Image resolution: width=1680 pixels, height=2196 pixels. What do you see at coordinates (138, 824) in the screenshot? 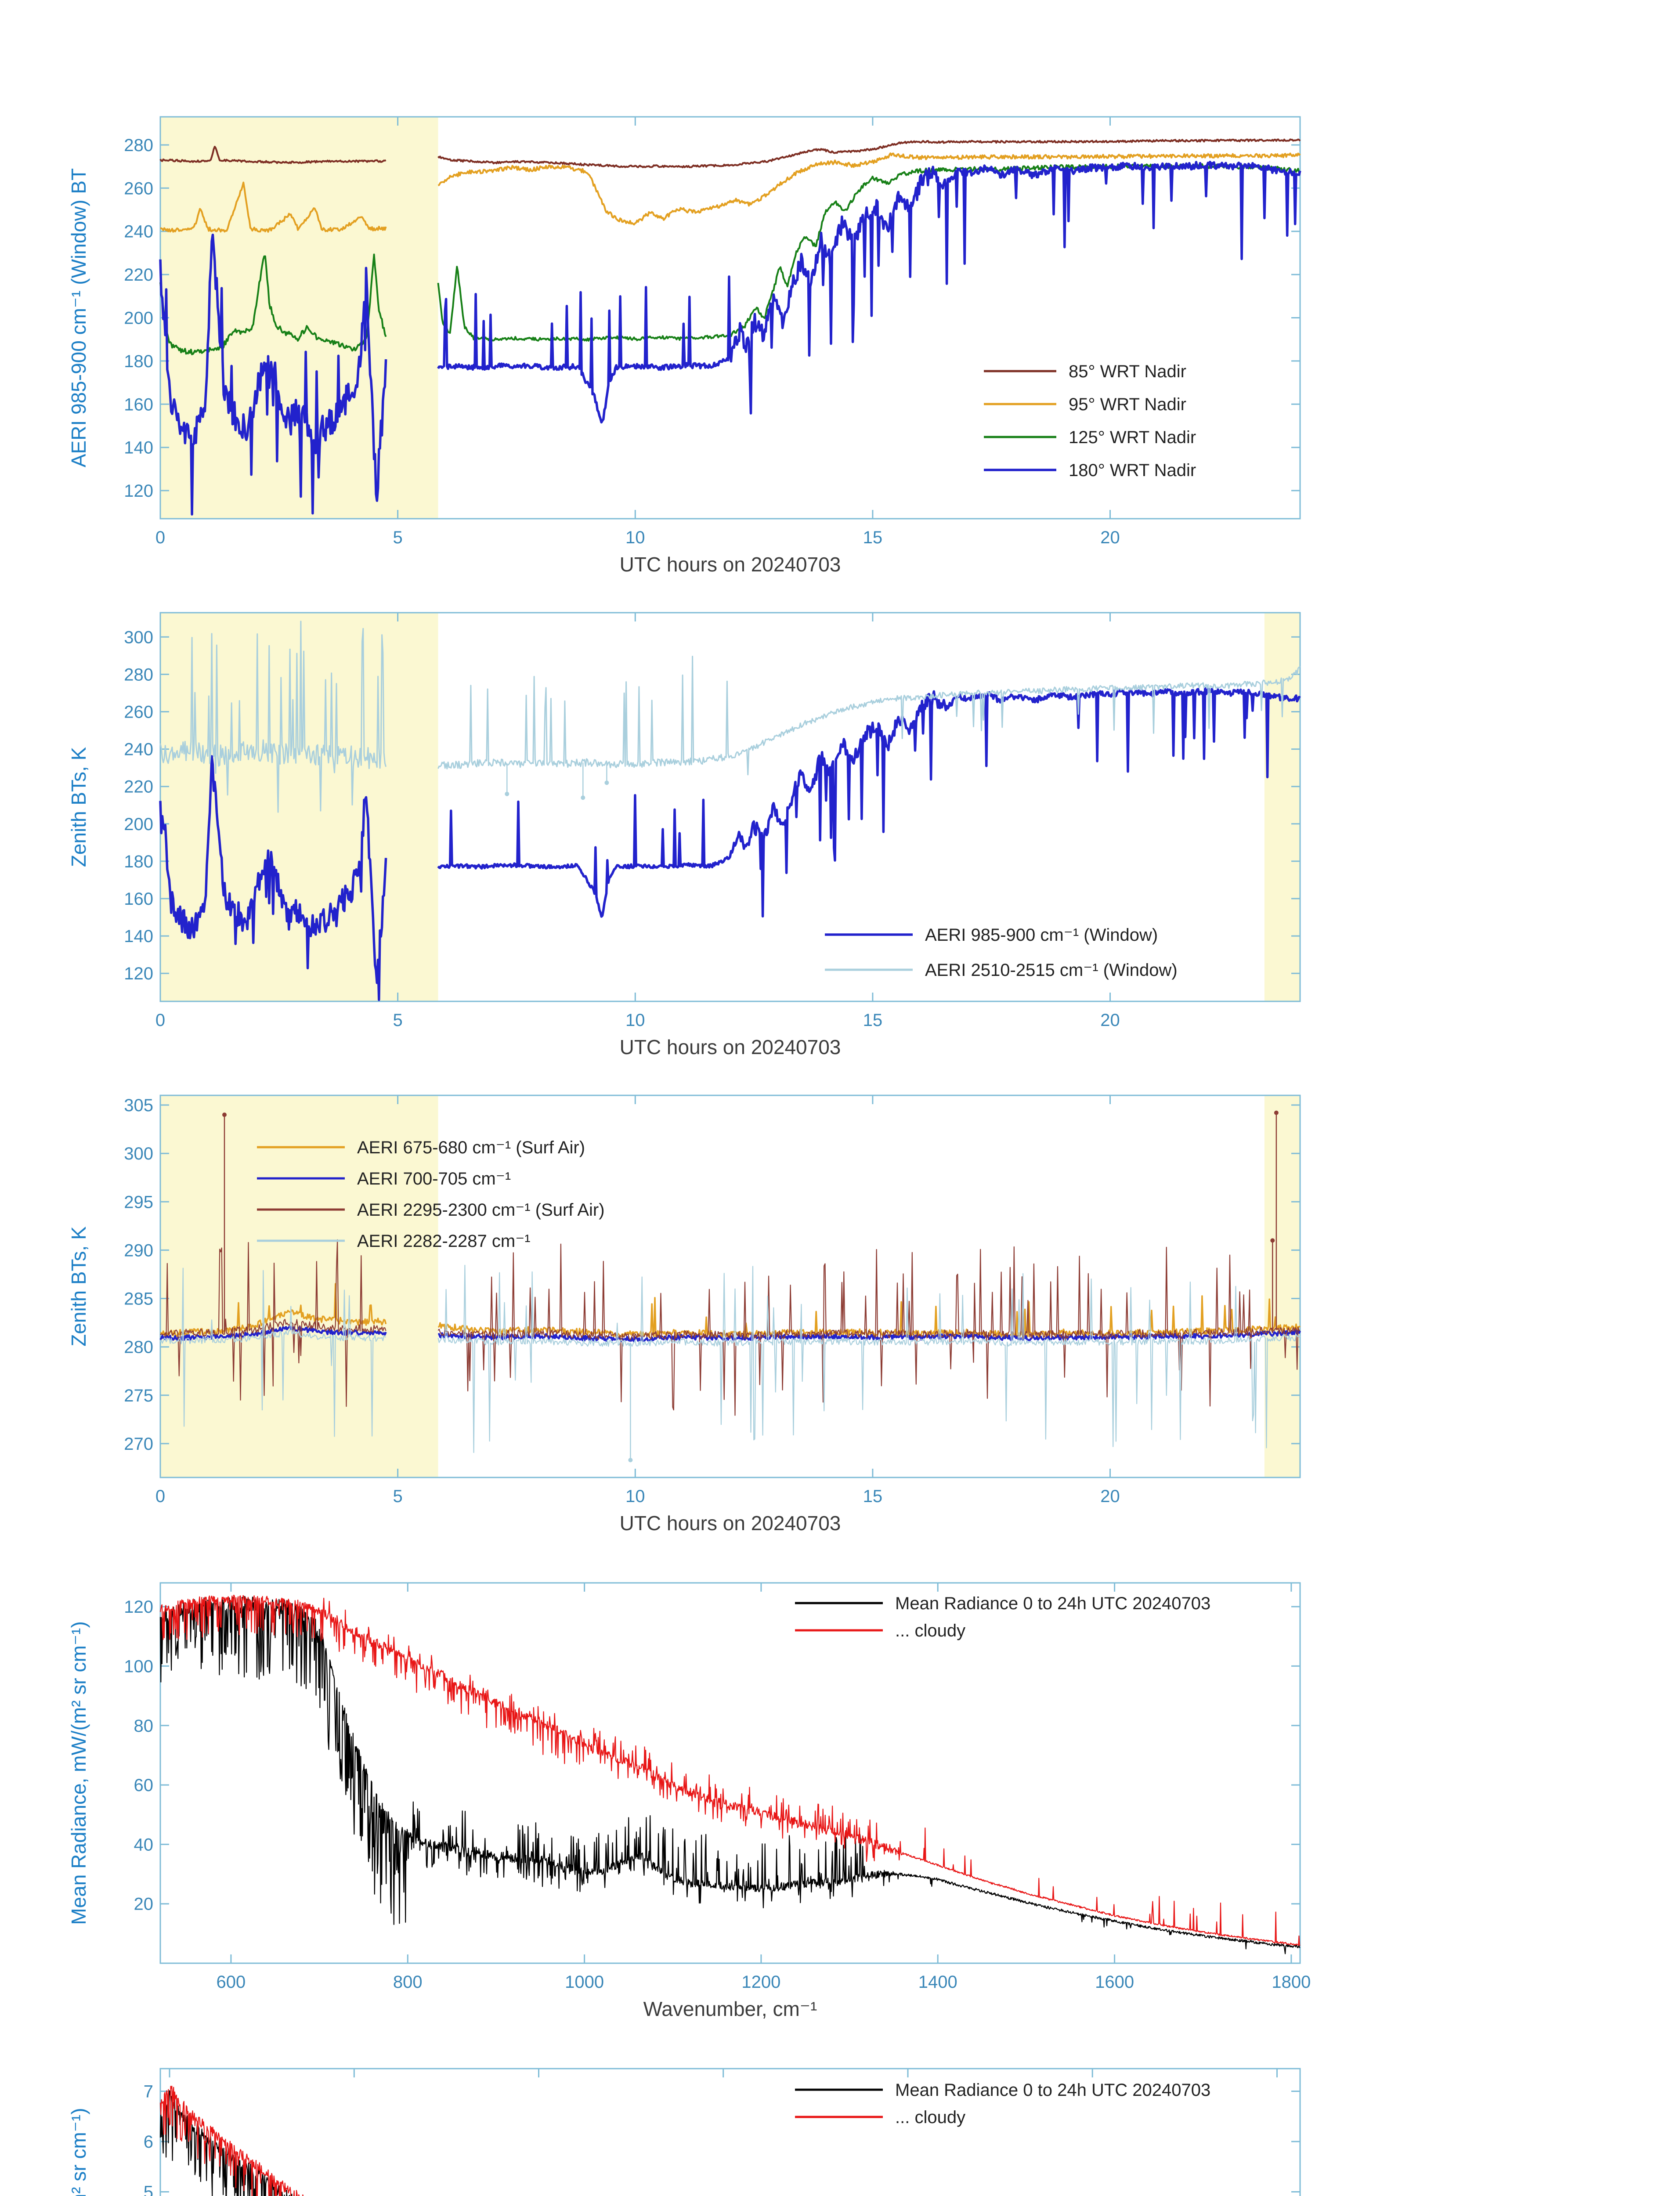
I see `y-tick-label: 200` at bounding box center [138, 824].